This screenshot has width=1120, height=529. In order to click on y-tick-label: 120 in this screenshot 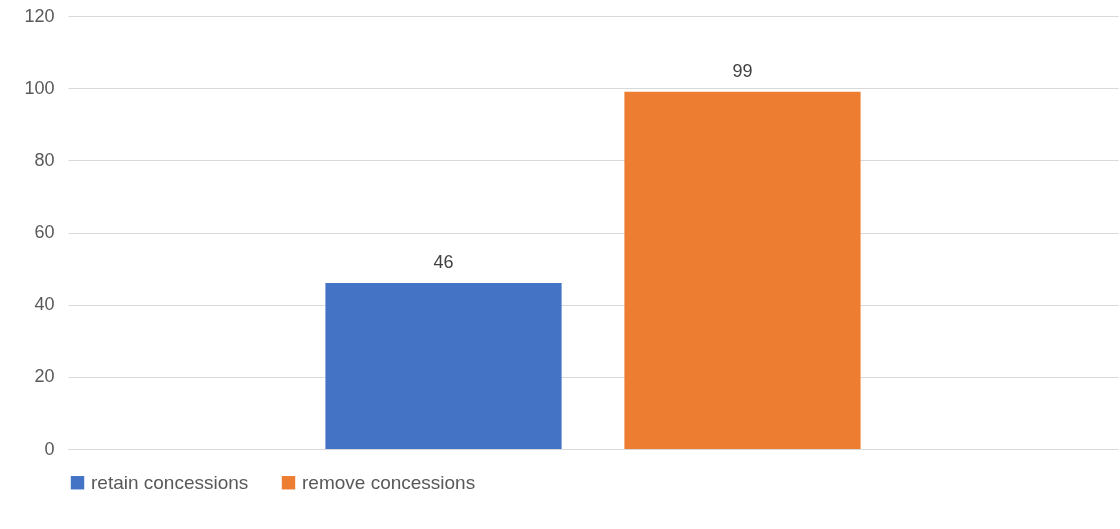, I will do `click(39, 15)`.